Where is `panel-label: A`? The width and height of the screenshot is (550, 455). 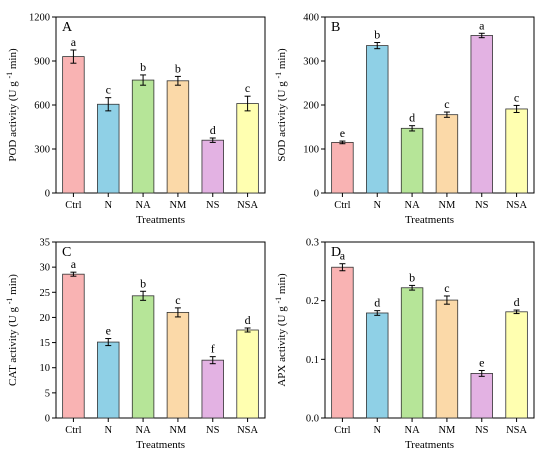
panel-label: A is located at coordinates (67, 27).